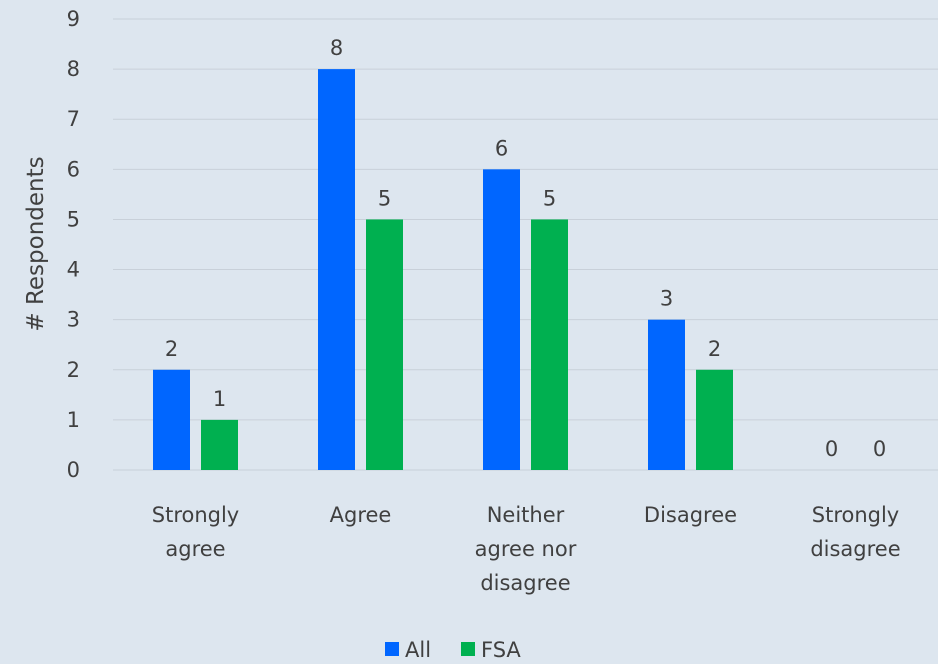 The image size is (938, 664). What do you see at coordinates (73, 320) in the screenshot?
I see `y-tick-label: 3` at bounding box center [73, 320].